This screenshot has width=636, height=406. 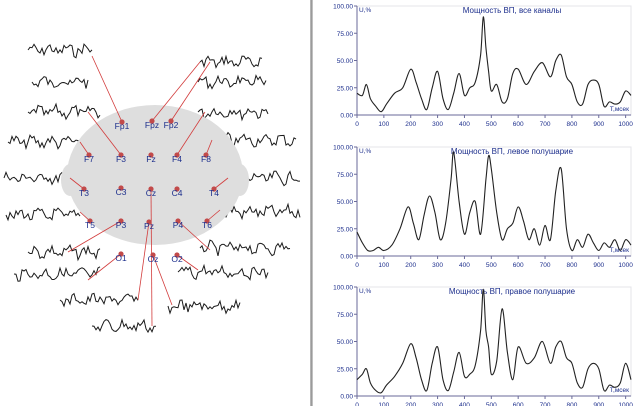 I want to click on electrode-cz: Cz, so click(x=151, y=192).